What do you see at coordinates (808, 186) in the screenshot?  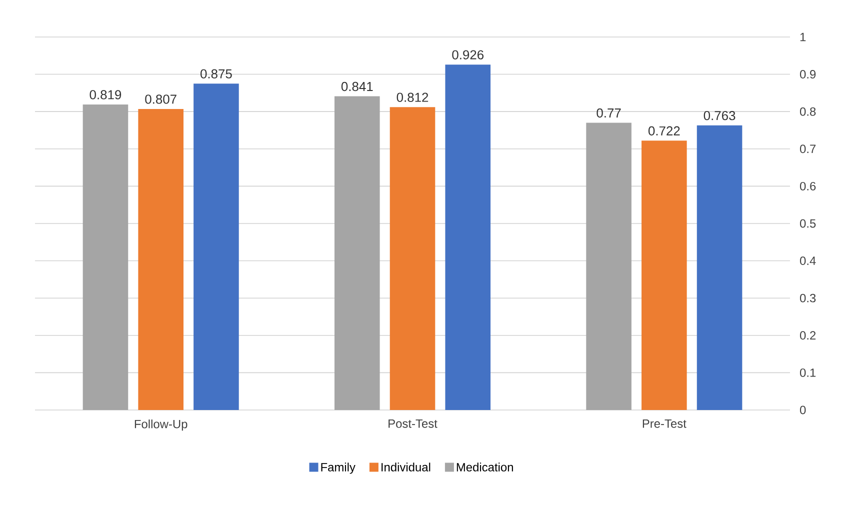 I see `y-tick-label: 0.6` at bounding box center [808, 186].